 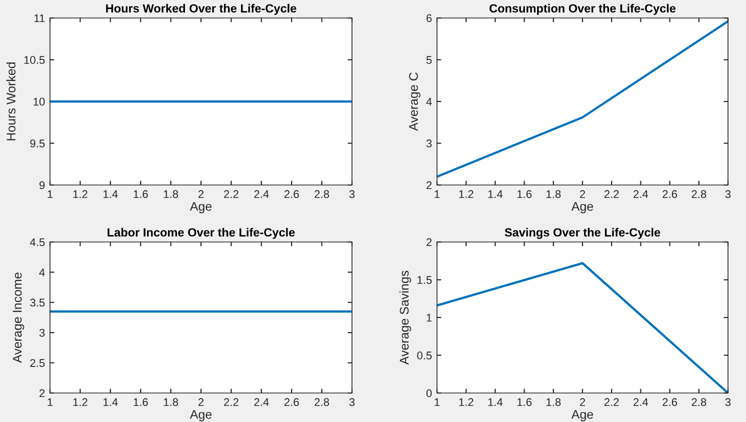 What do you see at coordinates (37, 242) in the screenshot?
I see `y-tick-label: 4.5` at bounding box center [37, 242].